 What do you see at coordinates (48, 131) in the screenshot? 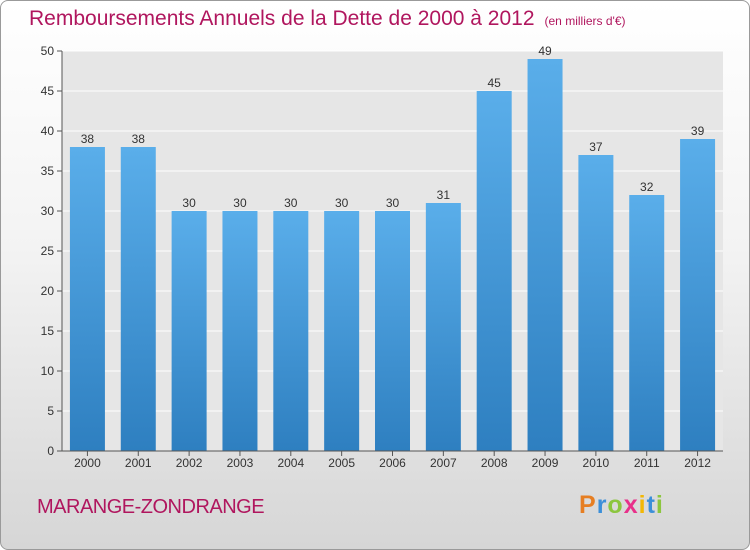
I see `y-tick-label: 40` at bounding box center [48, 131].